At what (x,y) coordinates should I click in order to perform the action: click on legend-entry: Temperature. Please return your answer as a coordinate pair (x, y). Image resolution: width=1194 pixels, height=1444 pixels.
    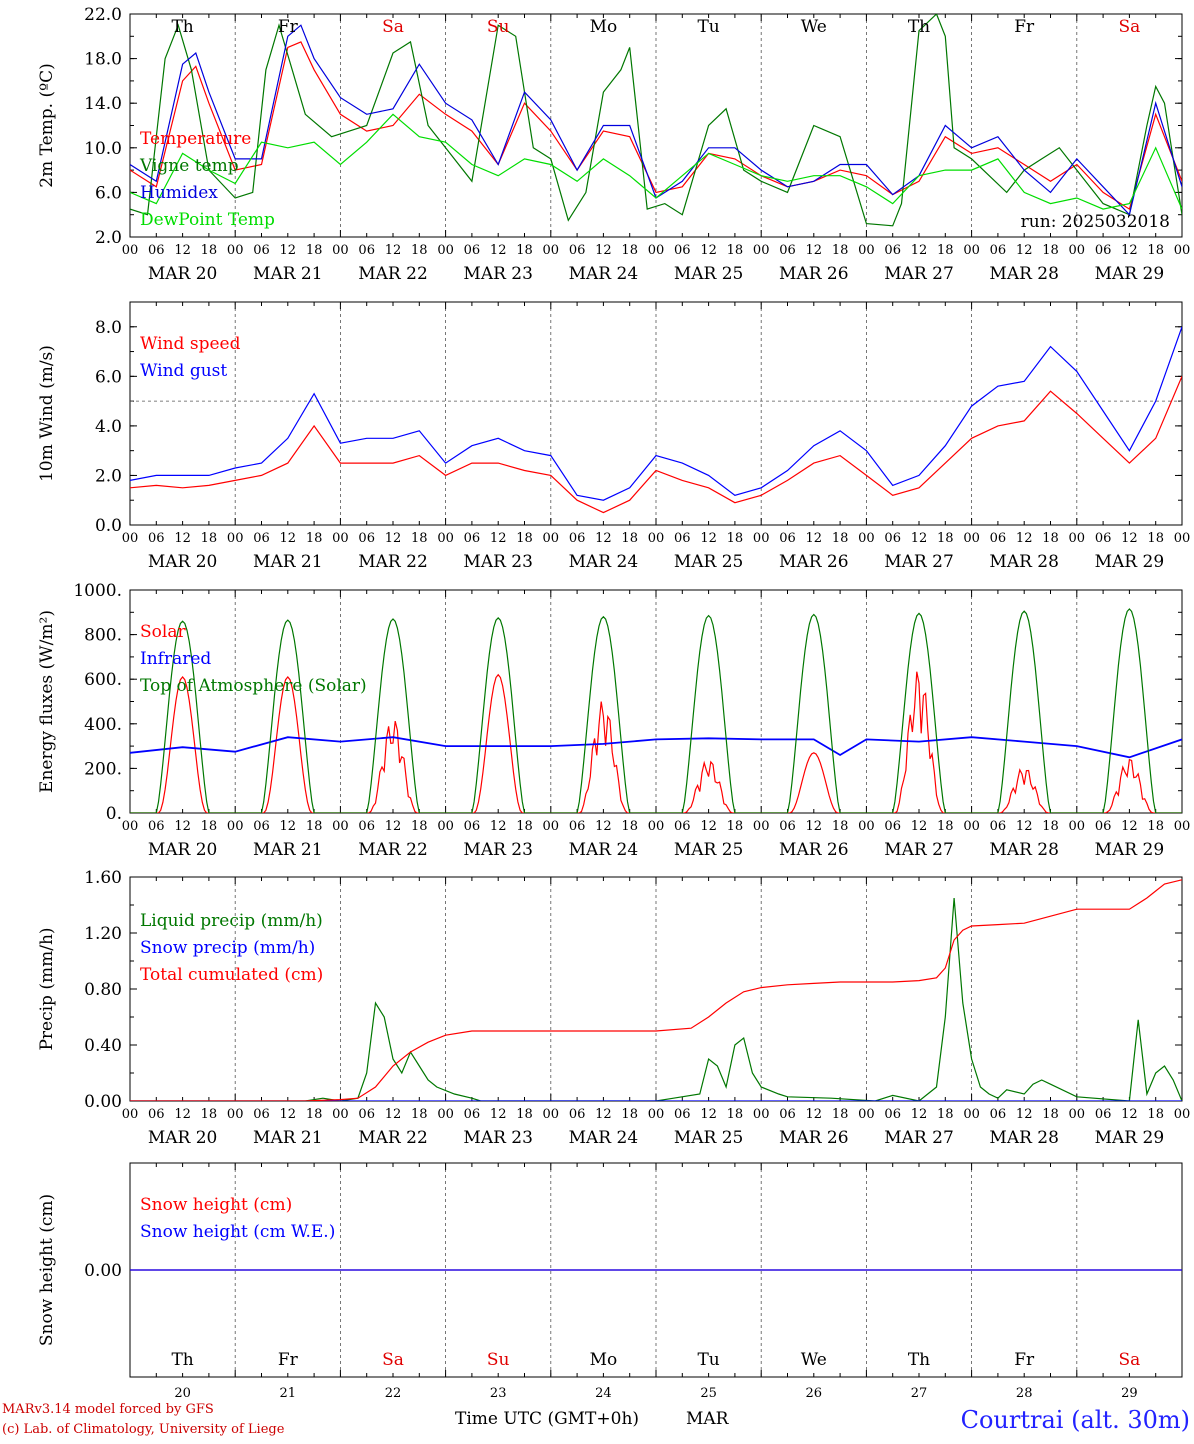
    Looking at the image, I should click on (195, 139).